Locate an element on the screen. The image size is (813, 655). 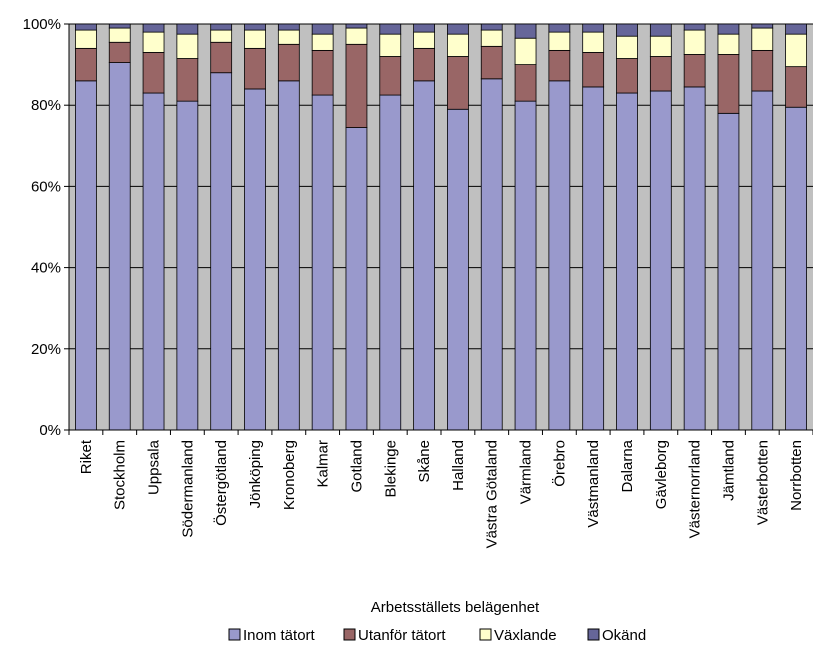
x-tick-label: Södermanland is located at coordinates (187, 489).